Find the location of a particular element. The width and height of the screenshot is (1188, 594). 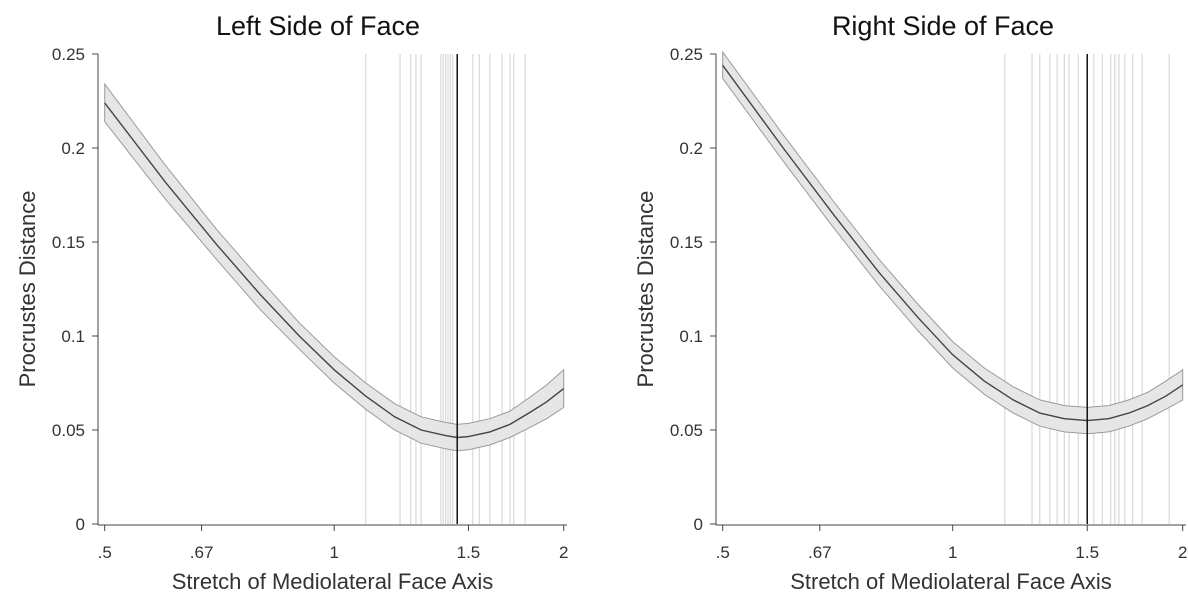

chart-title: Right Side of Face is located at coordinates (943, 26).